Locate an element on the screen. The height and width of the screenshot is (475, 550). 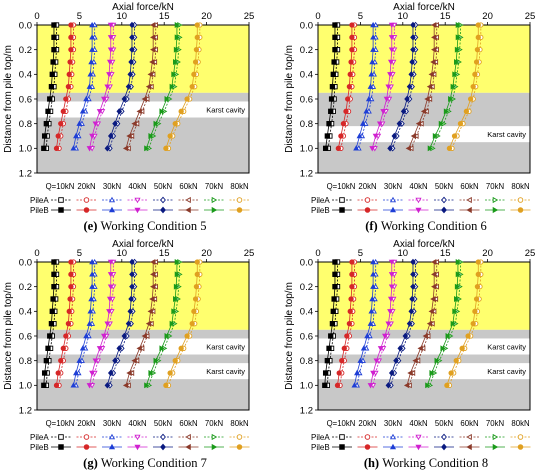
x-tick-label: 0 is located at coordinates (317, 16).